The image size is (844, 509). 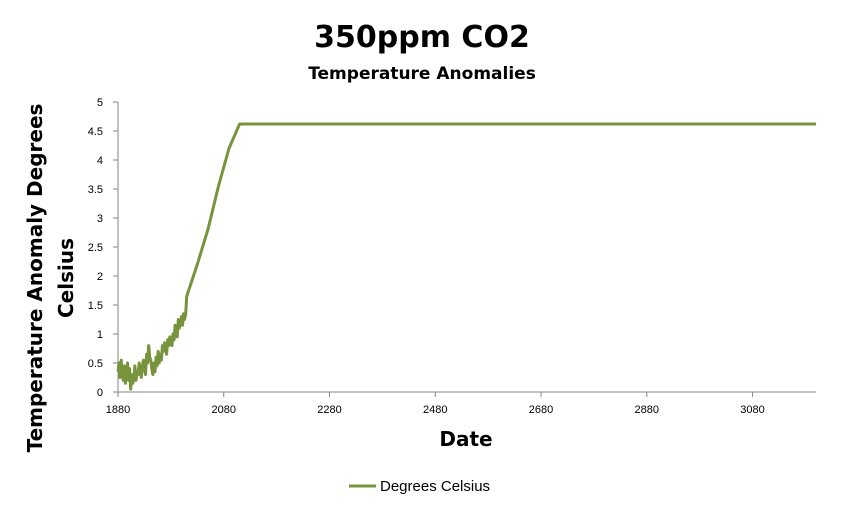 I want to click on x-tick-label: 2880, so click(x=647, y=410).